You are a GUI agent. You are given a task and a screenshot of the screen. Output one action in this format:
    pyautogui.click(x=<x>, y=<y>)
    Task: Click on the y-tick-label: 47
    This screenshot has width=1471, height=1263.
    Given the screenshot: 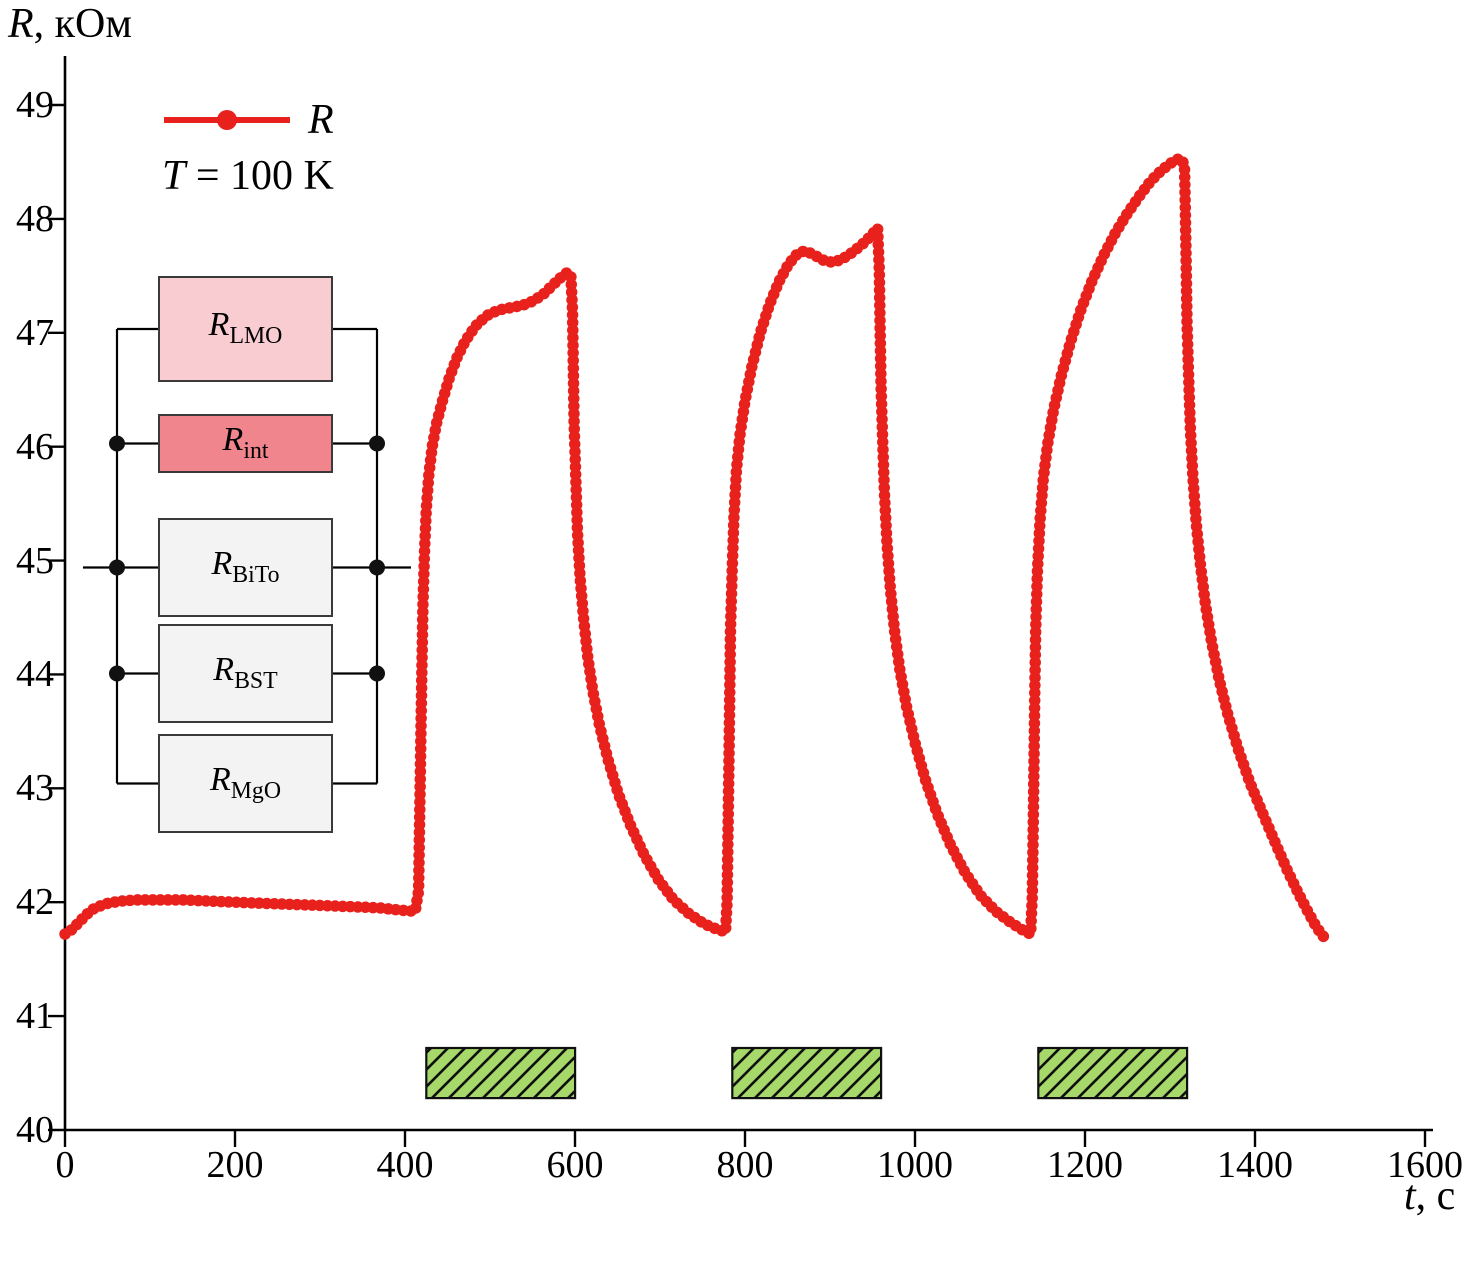 What is the action you would take?
    pyautogui.click(x=35, y=332)
    